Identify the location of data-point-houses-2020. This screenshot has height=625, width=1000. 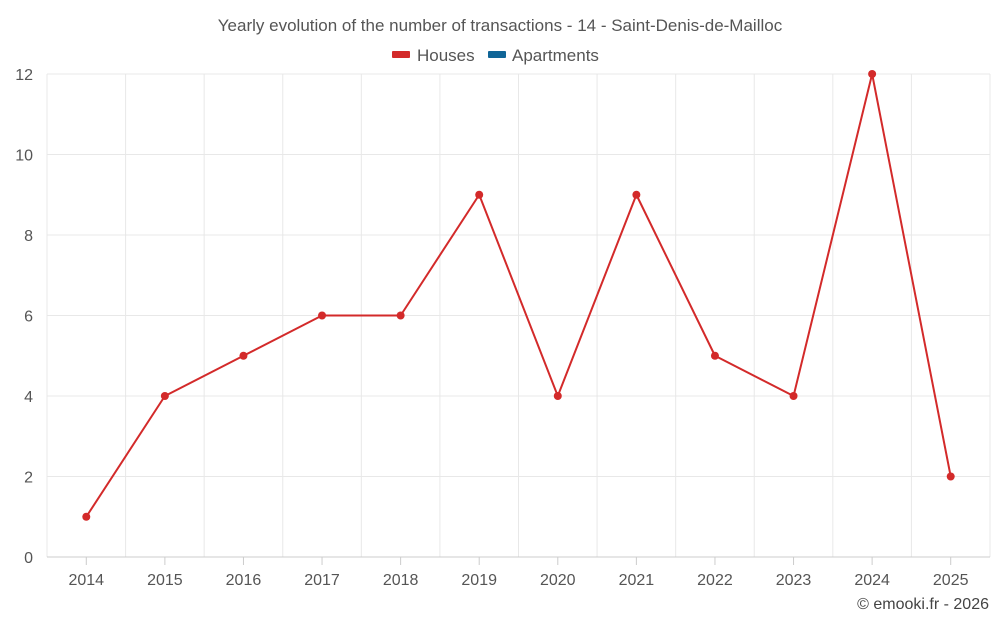
(557, 396).